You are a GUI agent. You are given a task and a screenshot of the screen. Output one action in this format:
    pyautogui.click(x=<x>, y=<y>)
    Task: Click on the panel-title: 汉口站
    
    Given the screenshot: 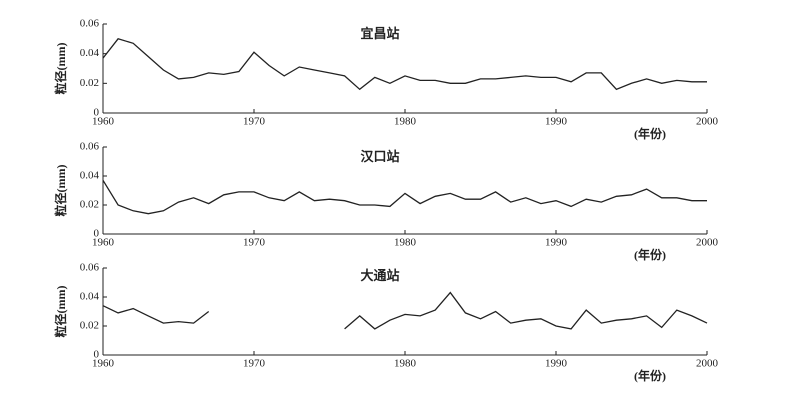 What is the action you would take?
    pyautogui.click(x=379, y=156)
    